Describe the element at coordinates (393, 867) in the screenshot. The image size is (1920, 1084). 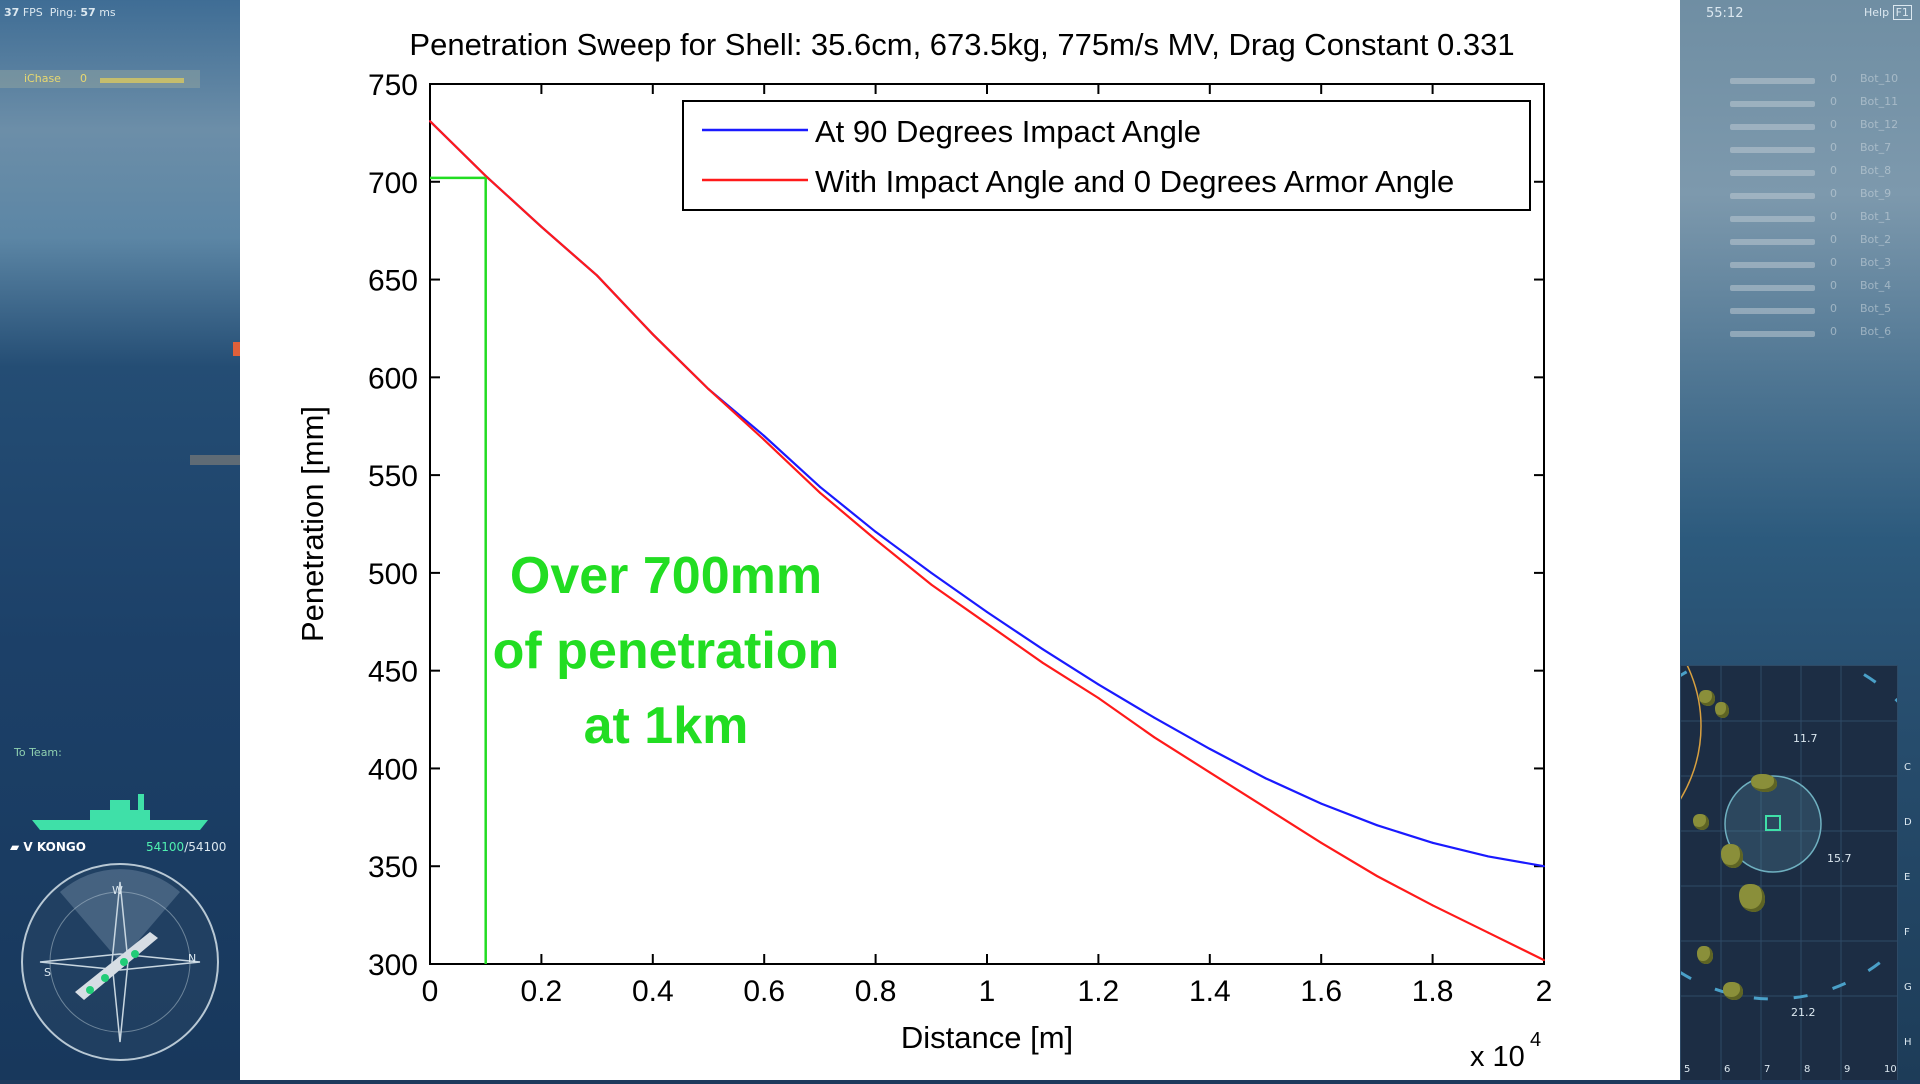
I see `y-tick-label: 350` at that location.